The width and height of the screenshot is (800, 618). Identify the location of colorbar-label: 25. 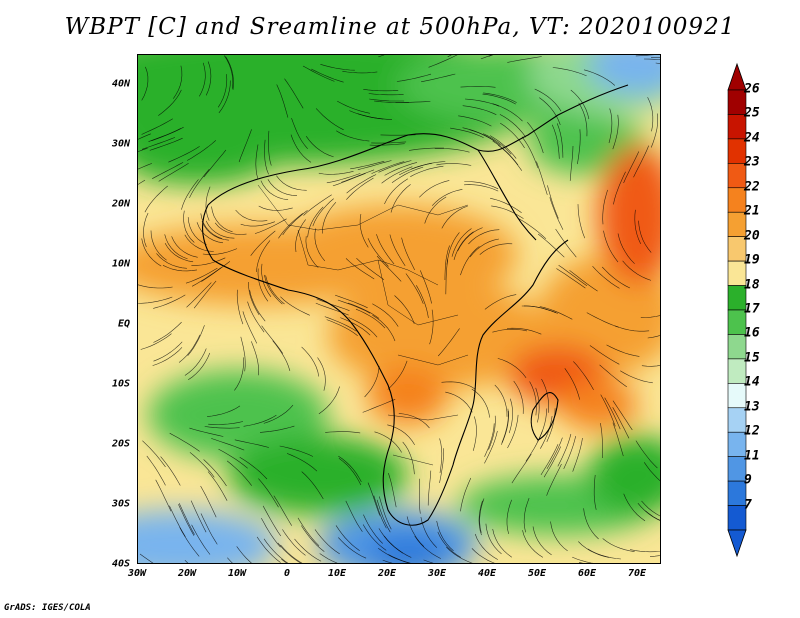
(752, 113).